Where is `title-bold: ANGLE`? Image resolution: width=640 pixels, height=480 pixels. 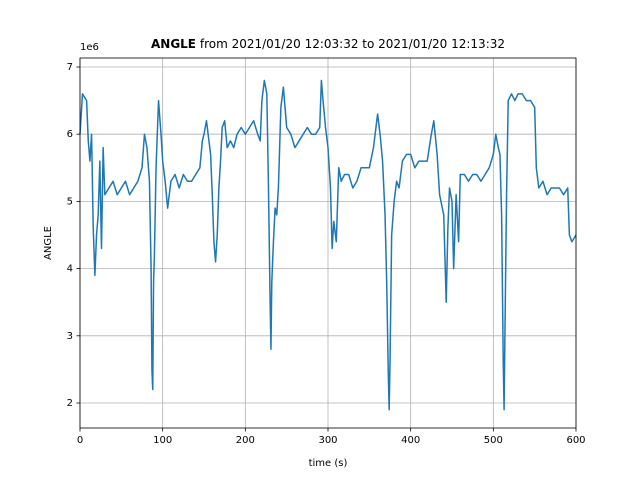
title-bold: ANGLE is located at coordinates (173, 44).